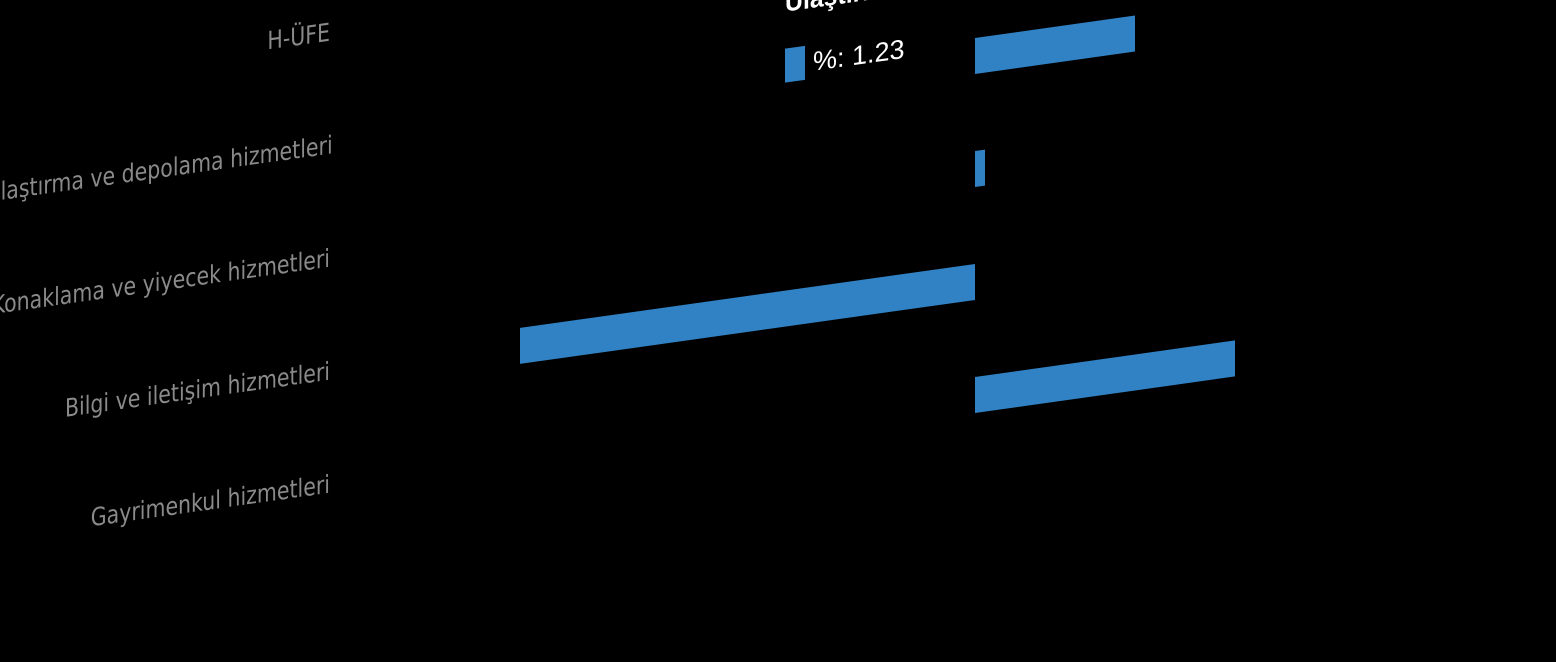 The image size is (1556, 662). I want to click on category-label: Bilgi ve iletişim hizmetleri, so click(197, 389).